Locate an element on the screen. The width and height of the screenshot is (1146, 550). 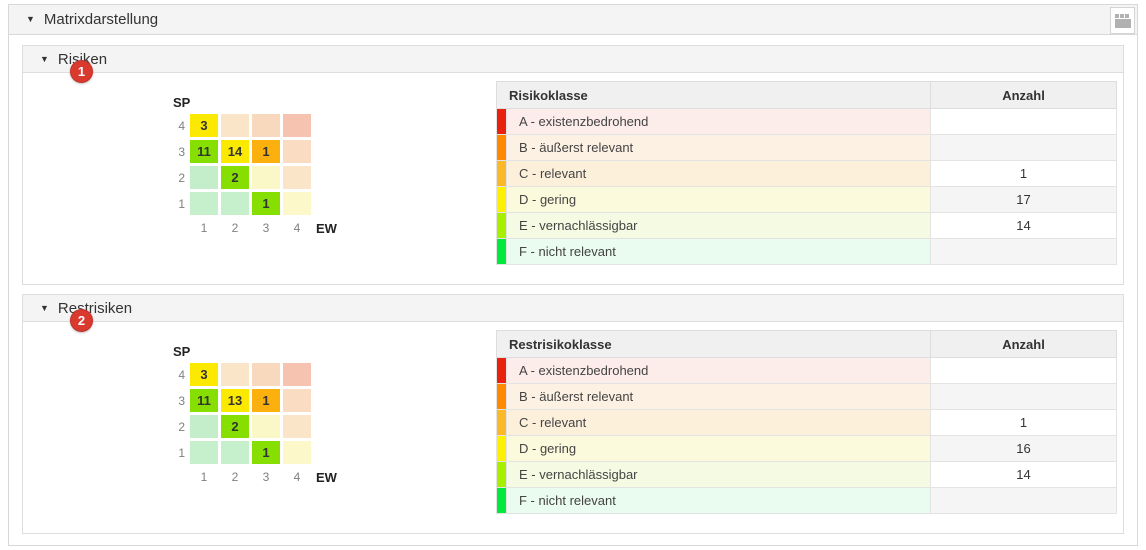
matrix-col-label: 4 is located at coordinates (297, 228).